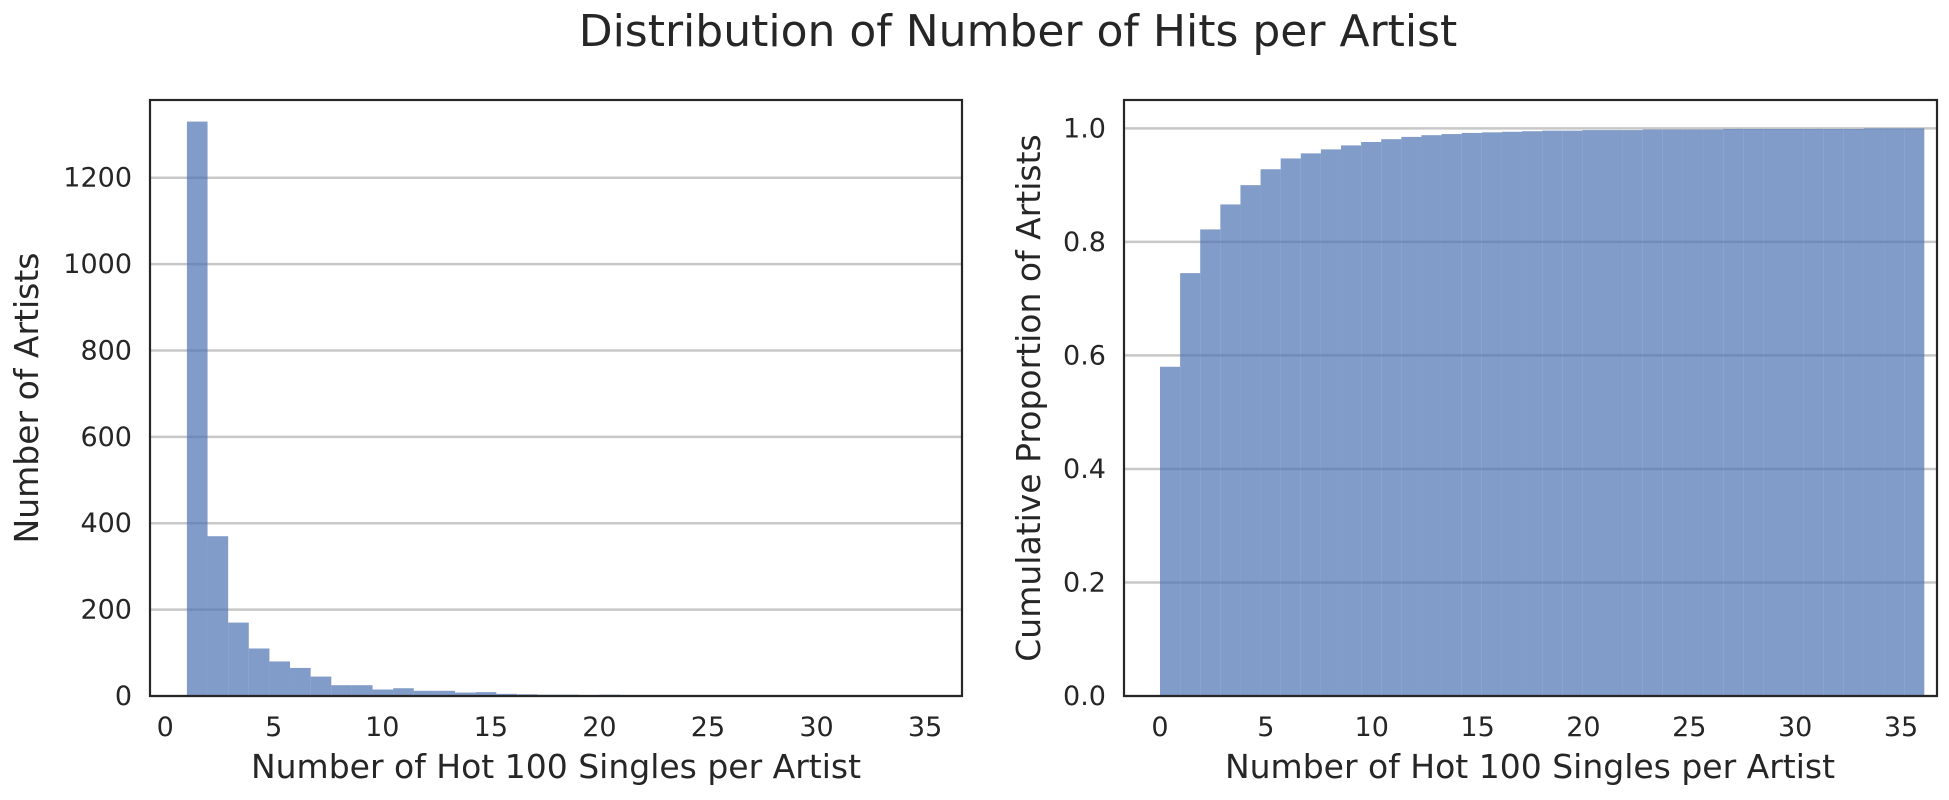 The image size is (1949, 800). What do you see at coordinates (1084, 469) in the screenshot?
I see `cumulative-y-tick-label: 0.4` at bounding box center [1084, 469].